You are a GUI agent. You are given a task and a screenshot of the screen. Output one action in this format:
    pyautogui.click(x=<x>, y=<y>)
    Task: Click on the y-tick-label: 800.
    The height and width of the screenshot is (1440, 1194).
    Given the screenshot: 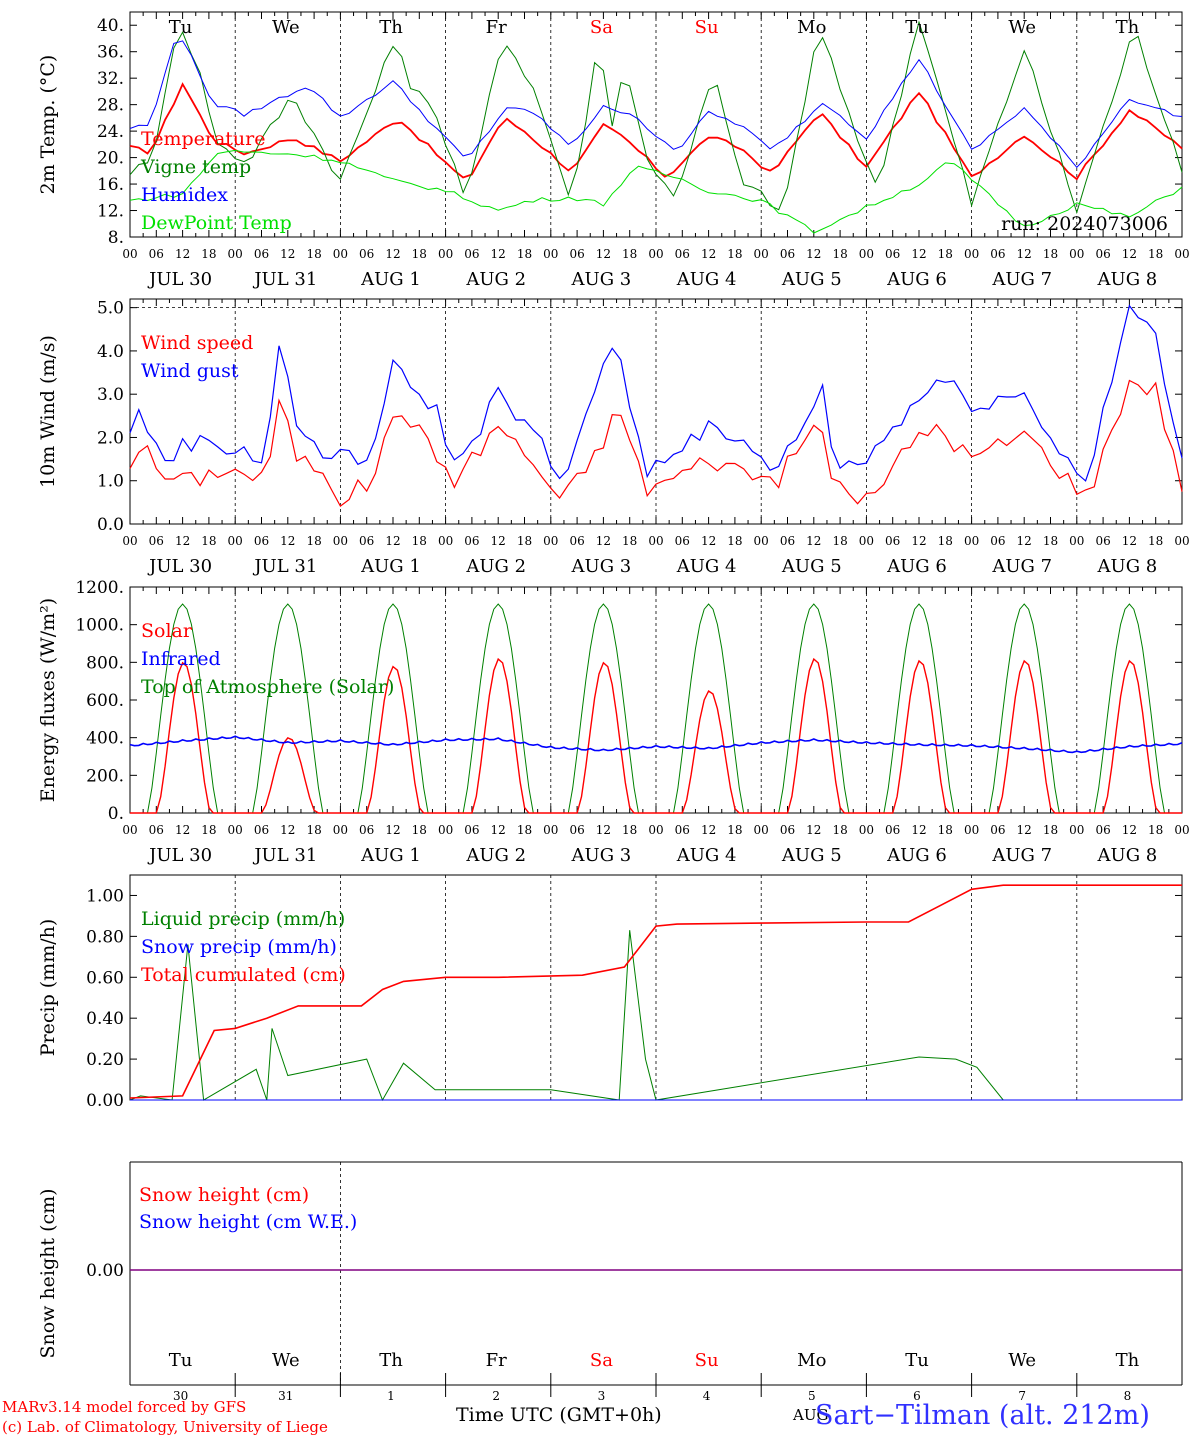 What is the action you would take?
    pyautogui.click(x=105, y=663)
    